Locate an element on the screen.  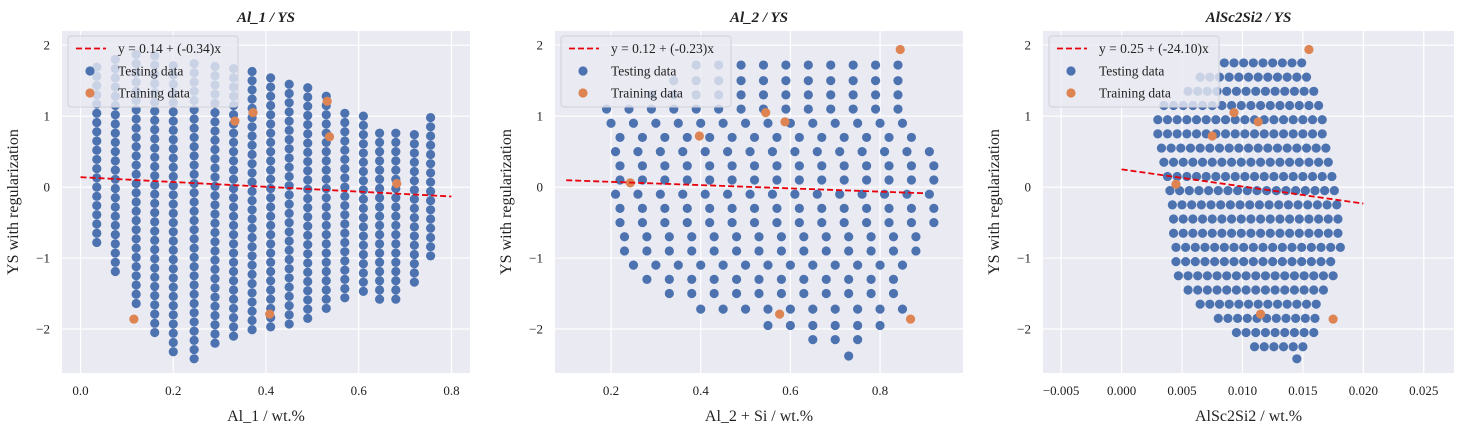
legend-training-label: Training data is located at coordinates (1135, 93).